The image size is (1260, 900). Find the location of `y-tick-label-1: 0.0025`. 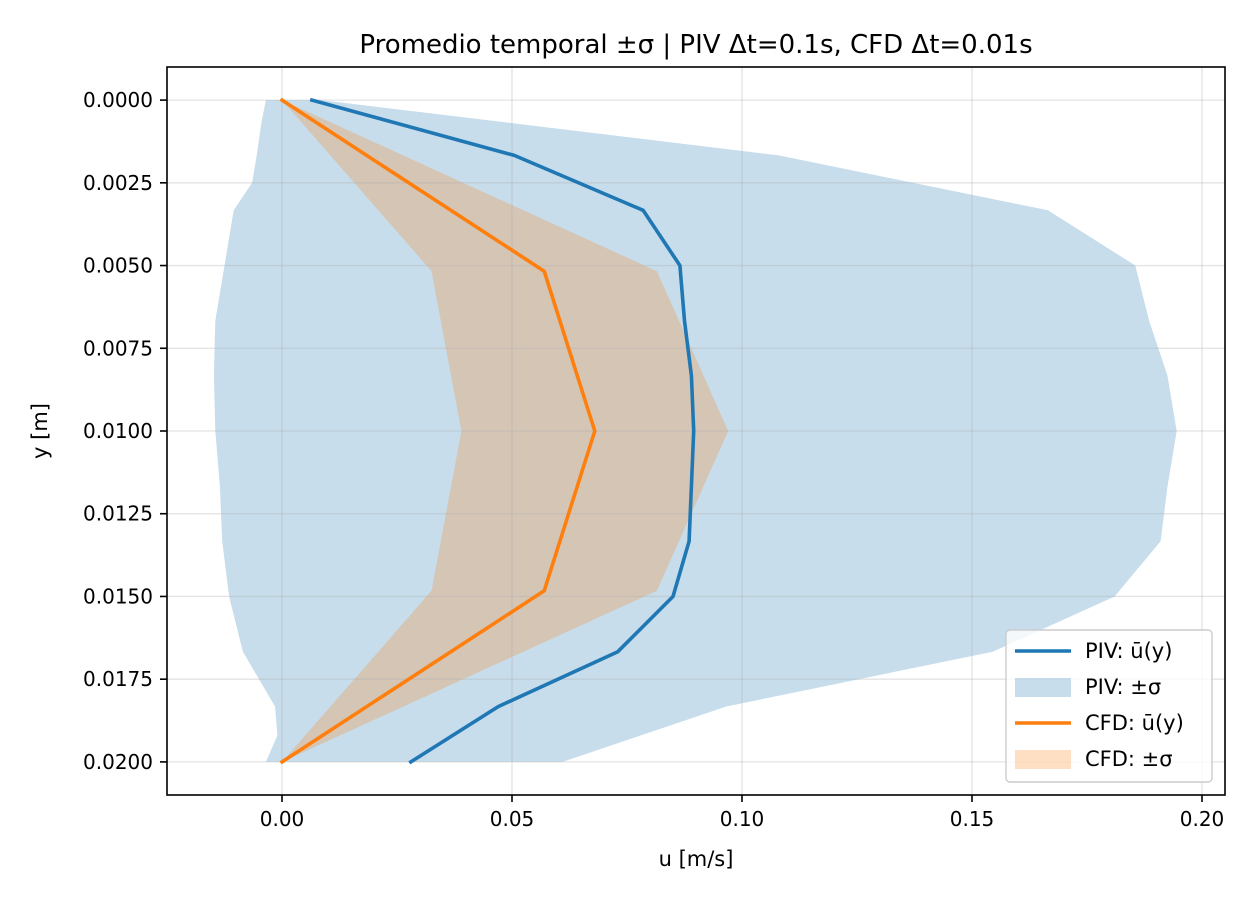

y-tick-label-1: 0.0025 is located at coordinates (118, 183).